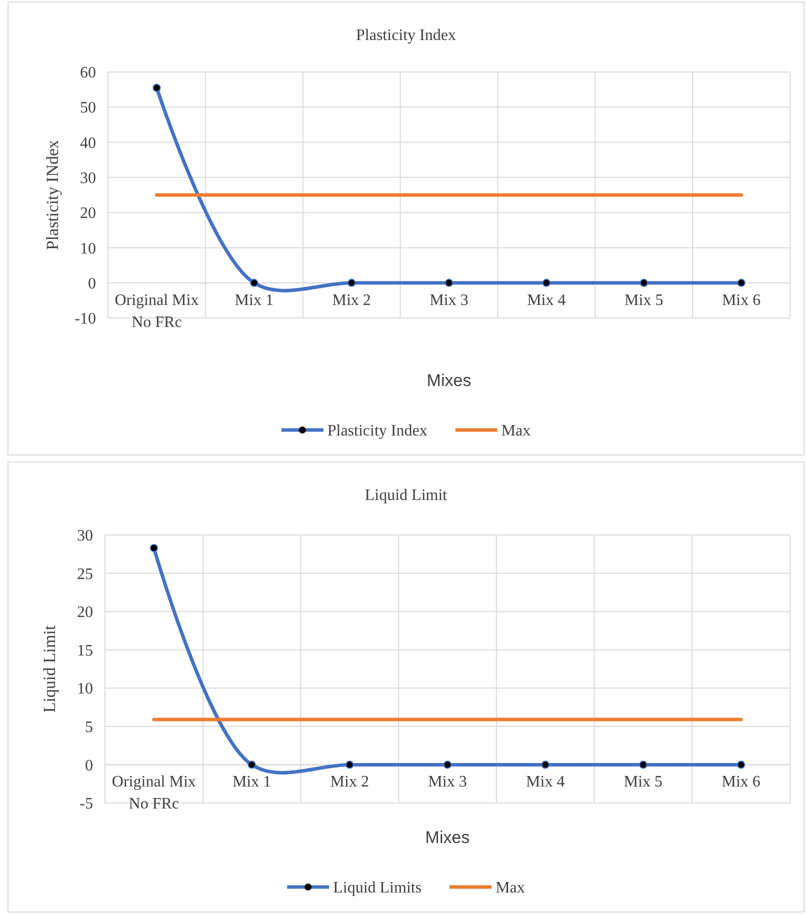  What do you see at coordinates (85, 319) in the screenshot?
I see `y-tick-label: -10` at bounding box center [85, 319].